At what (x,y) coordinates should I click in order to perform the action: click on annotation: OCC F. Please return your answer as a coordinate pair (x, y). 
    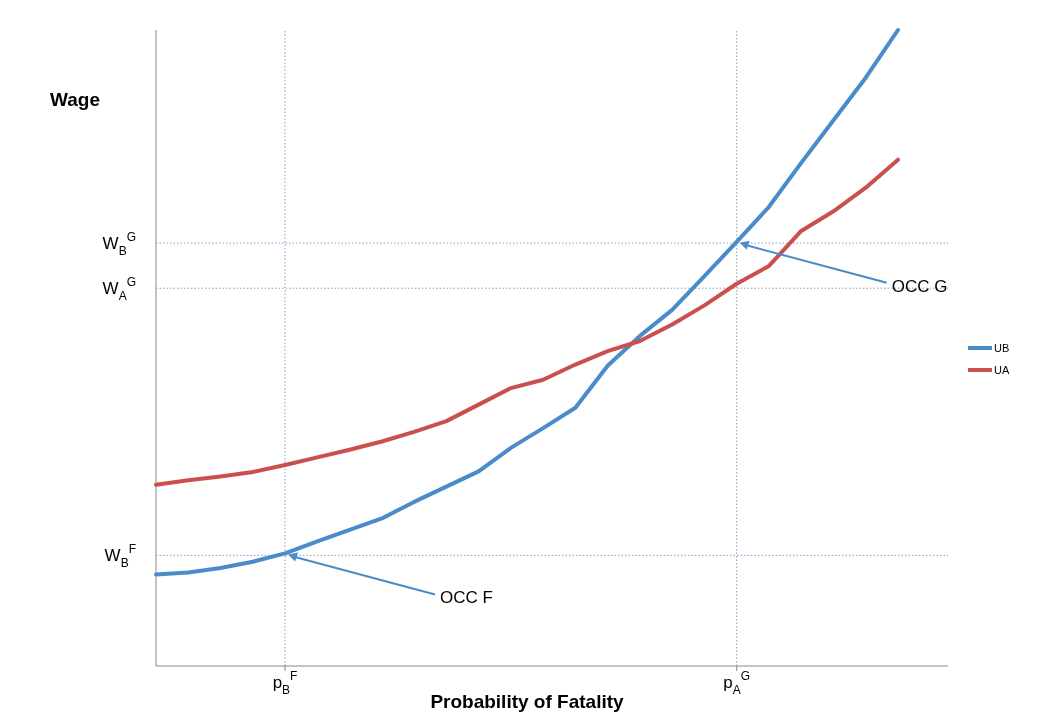
    Looking at the image, I should click on (466, 598).